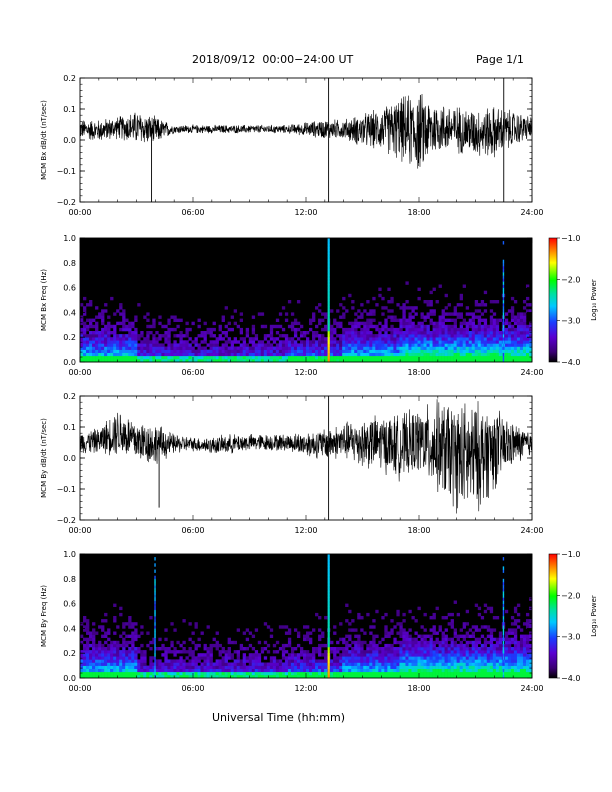 The width and height of the screenshot is (612, 792). Describe the element at coordinates (69, 554) in the screenshot. I see `y-tick-label: 1.0` at that location.